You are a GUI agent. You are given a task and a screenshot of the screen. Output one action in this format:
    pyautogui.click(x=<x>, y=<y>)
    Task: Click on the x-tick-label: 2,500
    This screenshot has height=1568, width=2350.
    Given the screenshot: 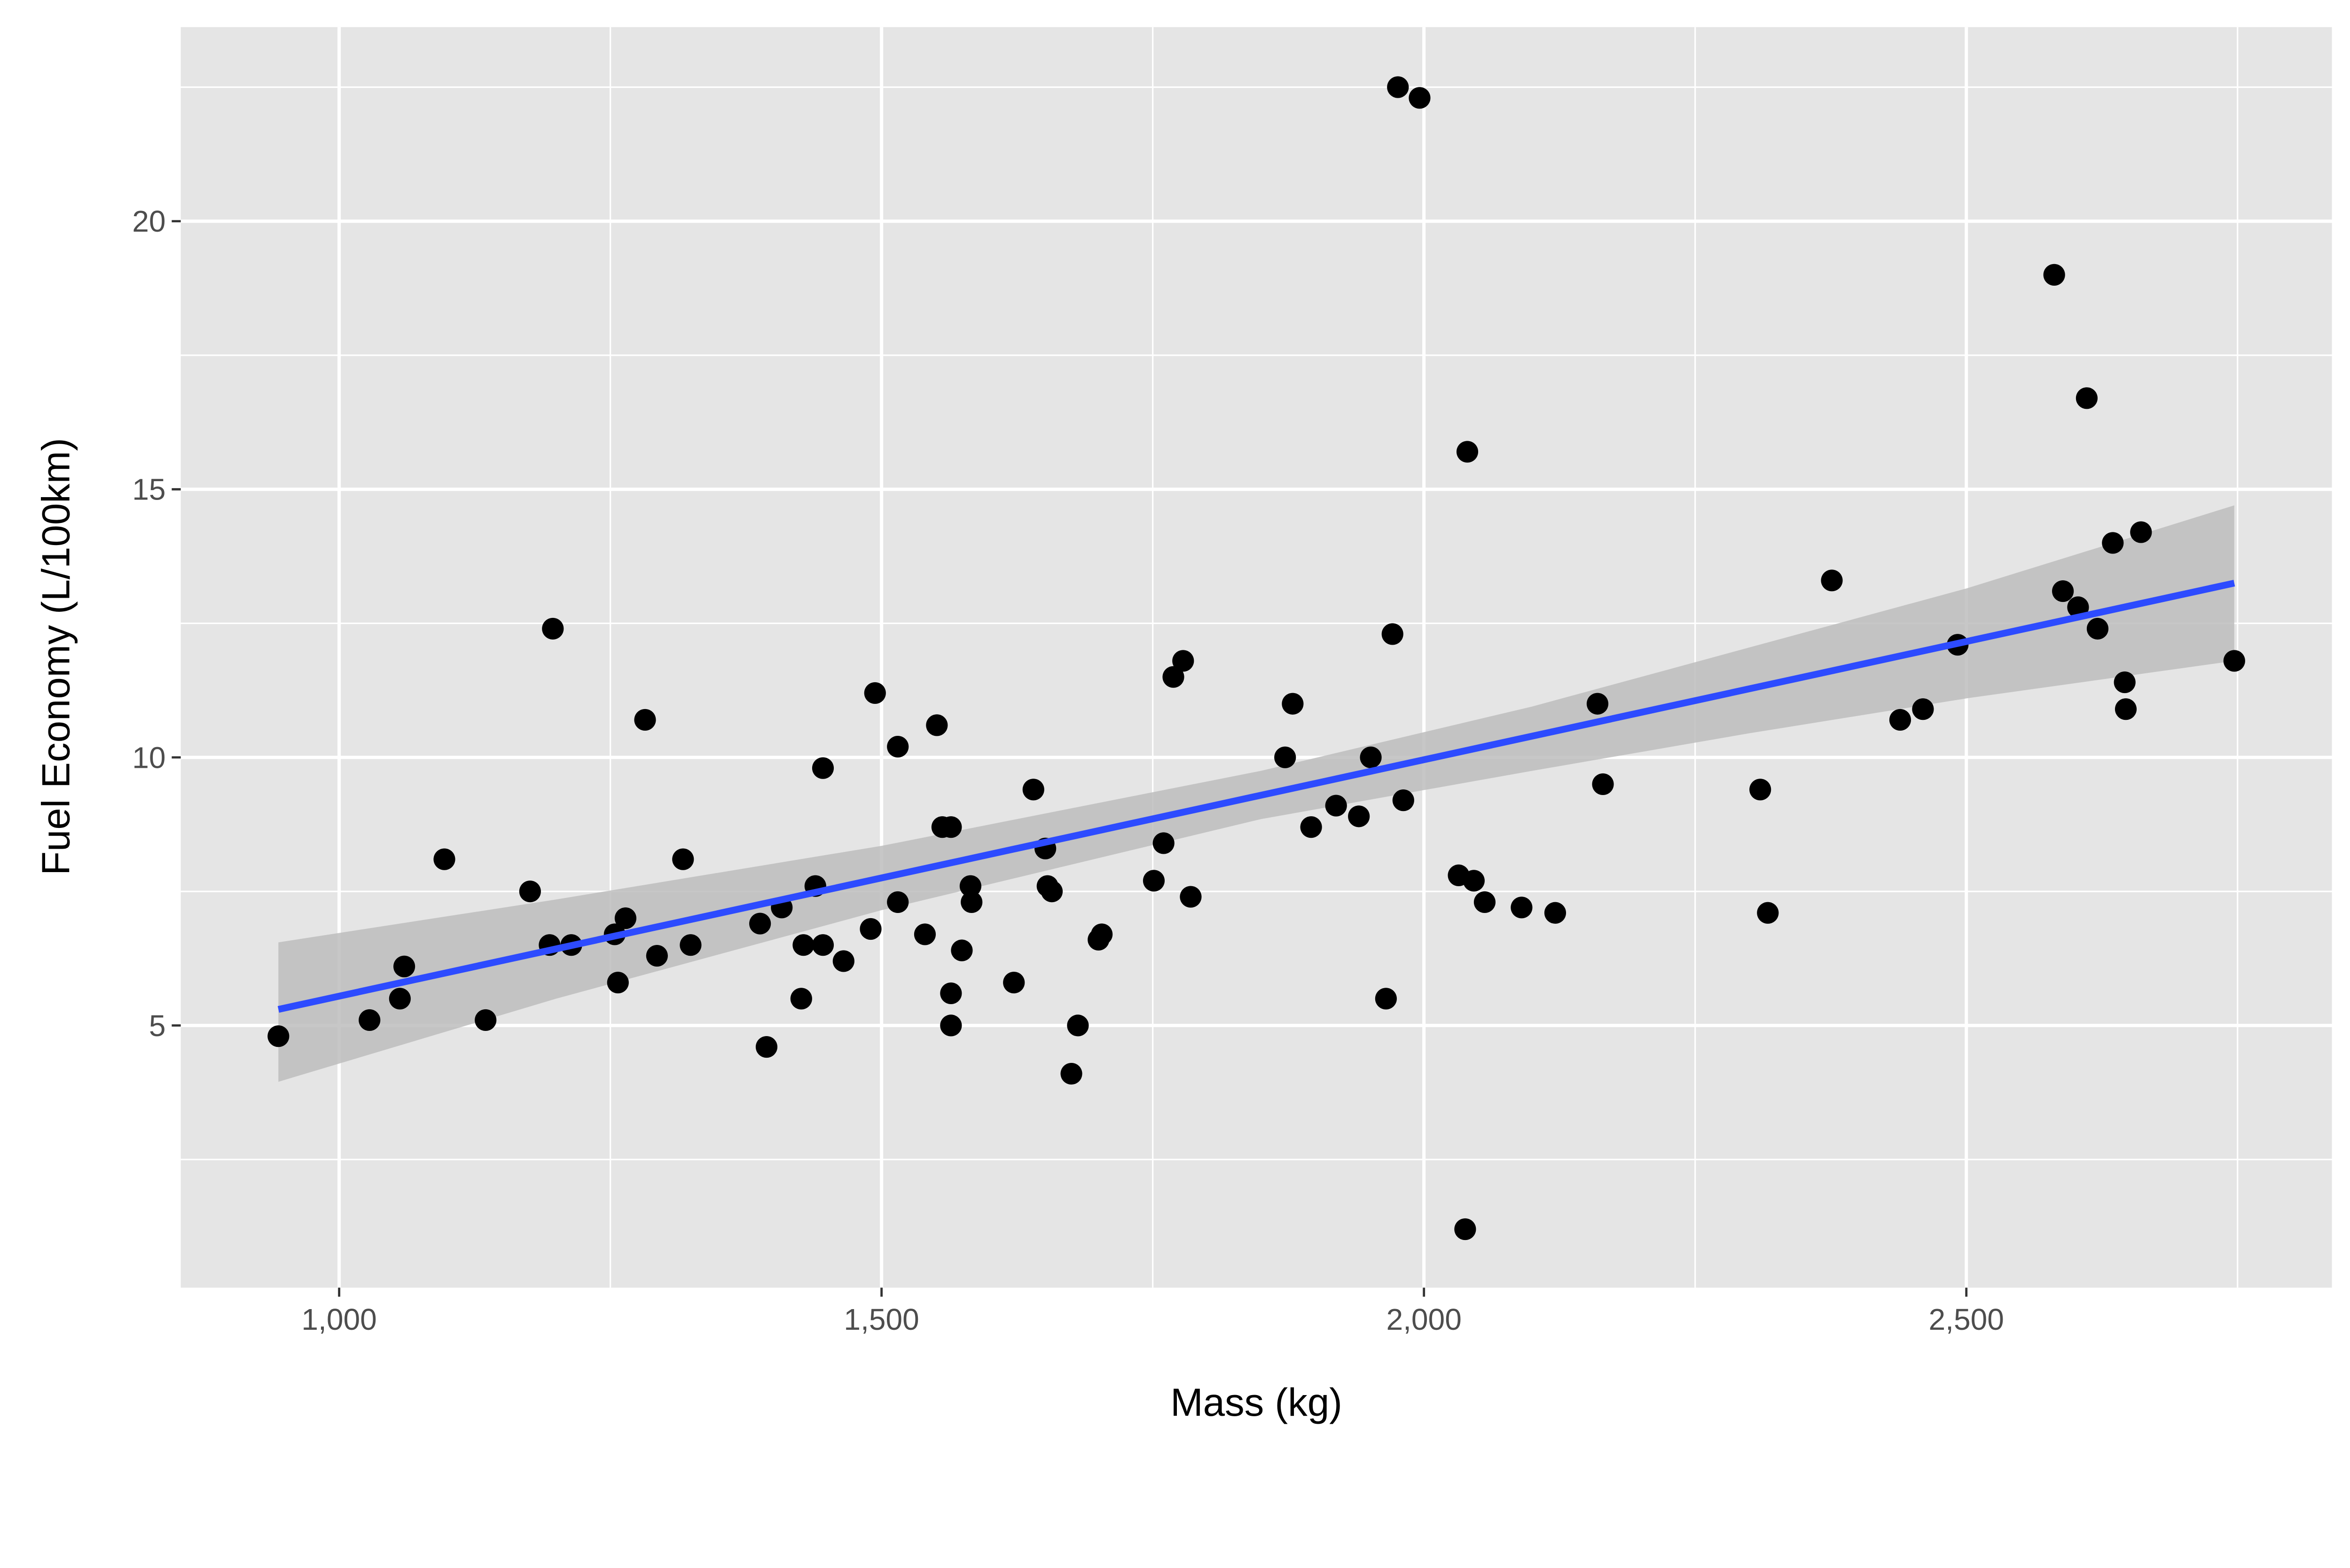 What is the action you would take?
    pyautogui.click(x=1966, y=1320)
    